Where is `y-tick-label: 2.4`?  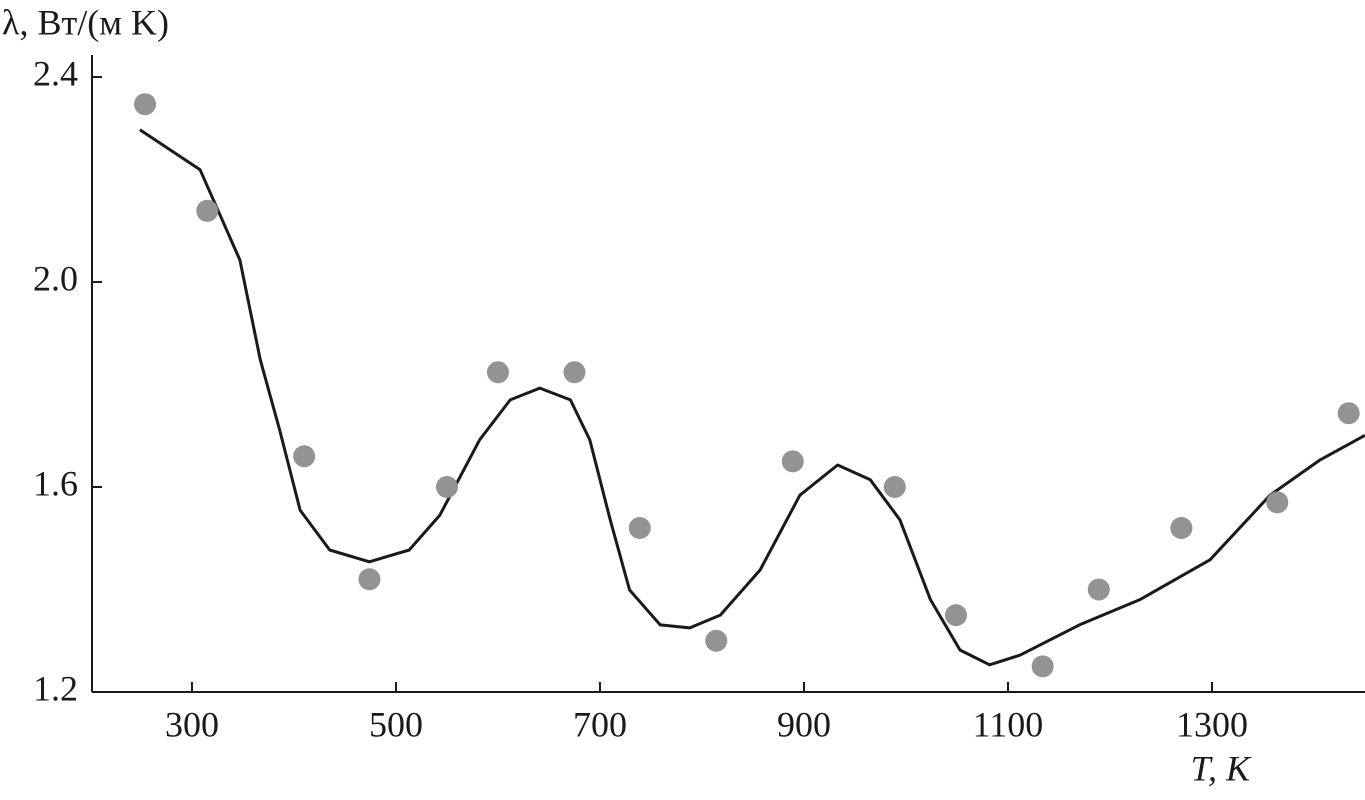
y-tick-label: 2.4 is located at coordinates (55, 73).